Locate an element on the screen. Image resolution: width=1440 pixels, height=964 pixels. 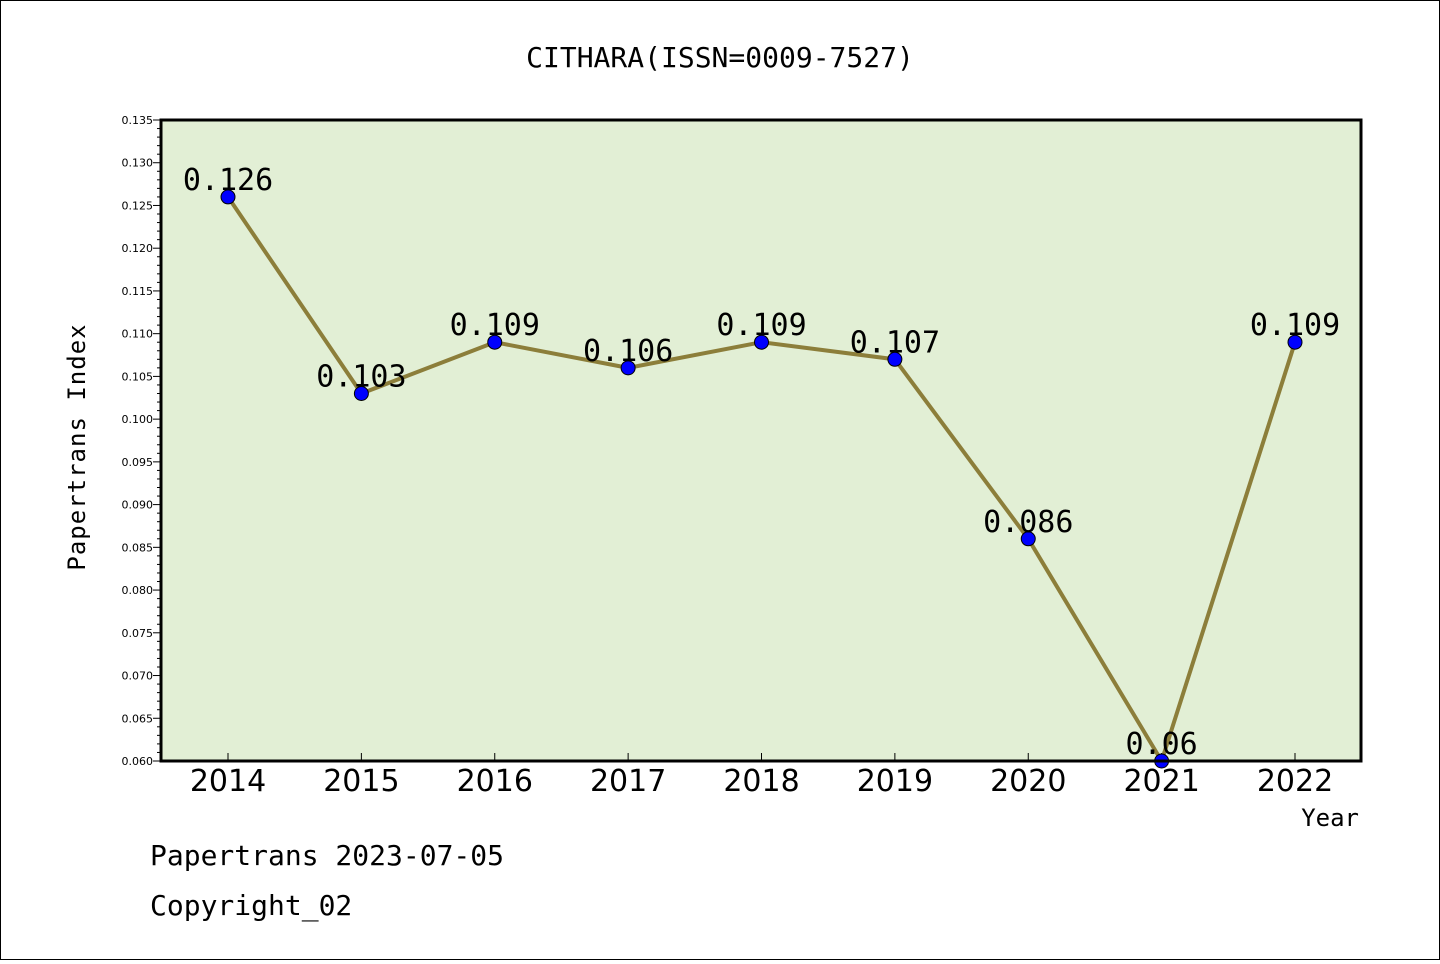
y-tick-label: 0.110 is located at coordinates (138, 334).